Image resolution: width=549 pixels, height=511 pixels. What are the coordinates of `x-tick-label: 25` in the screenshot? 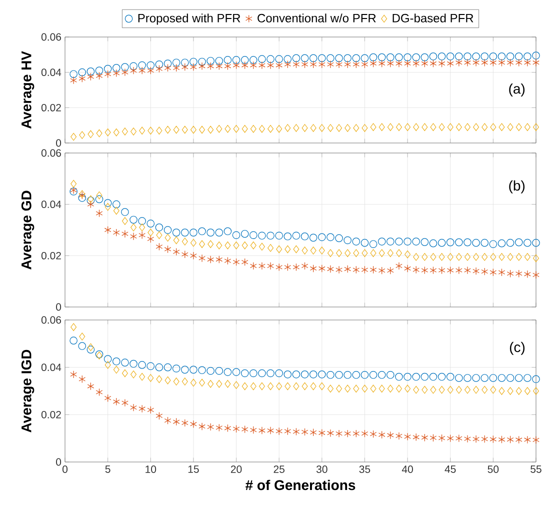 It's located at (279, 469).